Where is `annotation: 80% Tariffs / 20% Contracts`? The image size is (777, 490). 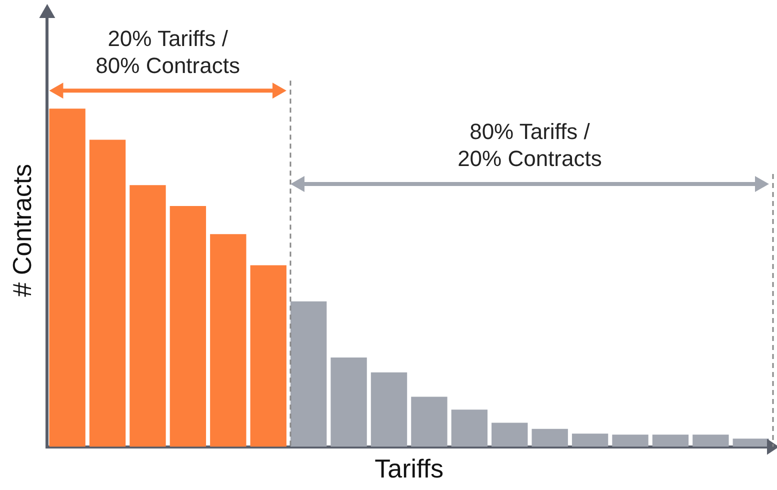 annotation: 80% Tariffs / 20% Contracts is located at coordinates (530, 145).